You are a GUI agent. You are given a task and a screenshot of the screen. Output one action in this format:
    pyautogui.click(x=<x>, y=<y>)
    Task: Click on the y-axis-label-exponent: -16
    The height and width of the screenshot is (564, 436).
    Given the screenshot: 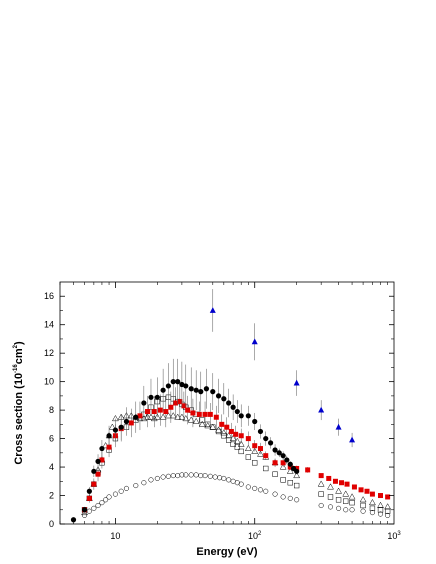 What is the action you would take?
    pyautogui.click(x=16, y=368)
    